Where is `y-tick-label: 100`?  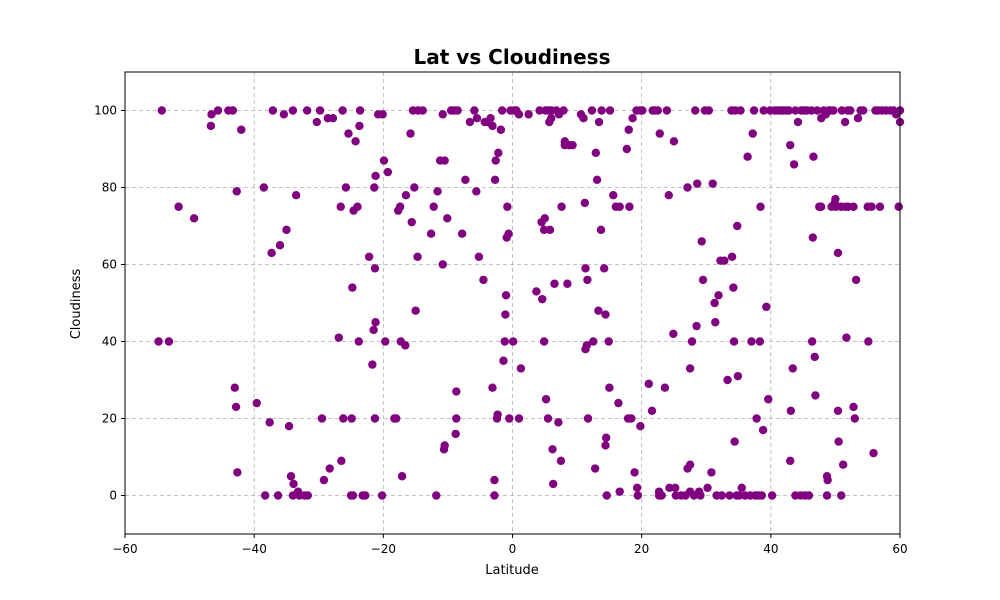
y-tick-label: 100 is located at coordinates (105, 111).